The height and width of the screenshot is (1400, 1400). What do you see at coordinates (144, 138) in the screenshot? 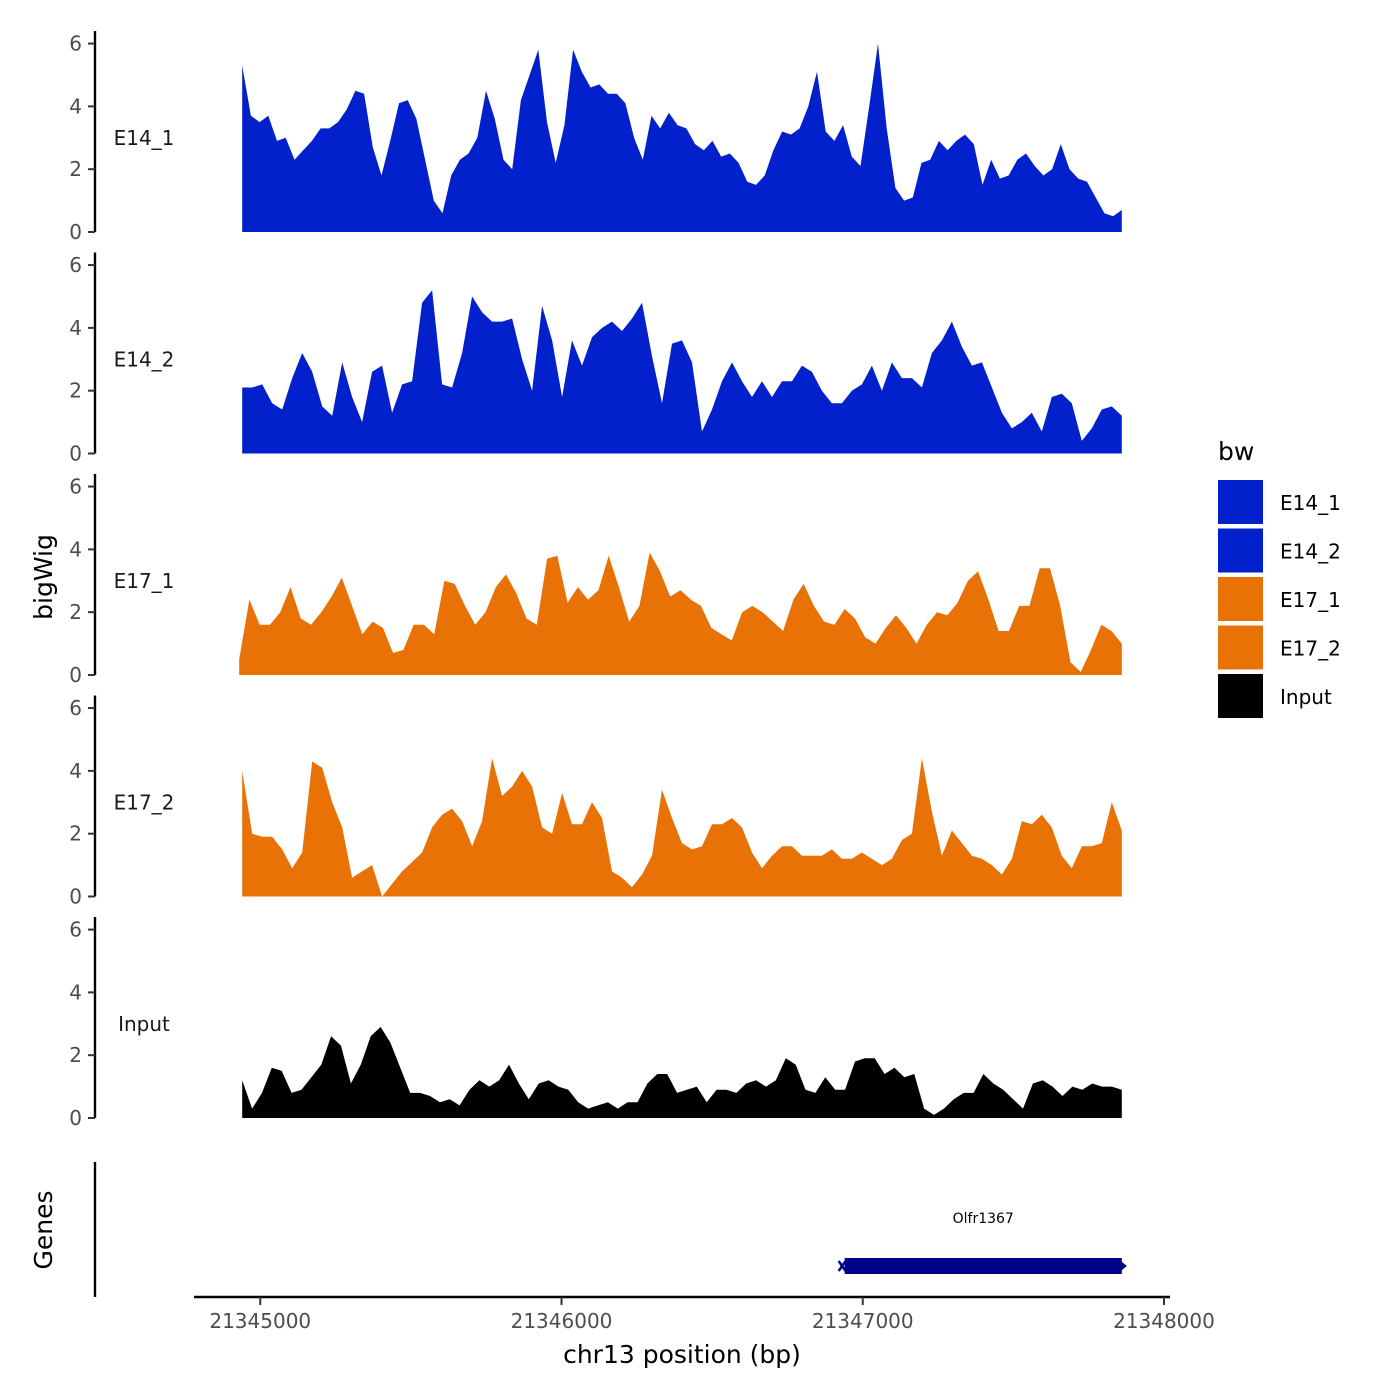
I see `track-label-E14_1: E14_1` at bounding box center [144, 138].